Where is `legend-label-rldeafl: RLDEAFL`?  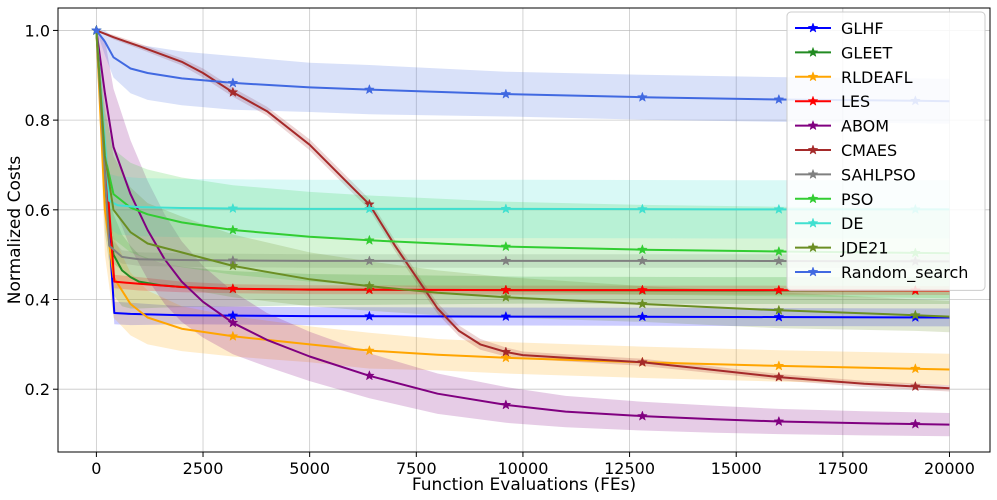
legend-label-rldeafl: RLDEAFL is located at coordinates (877, 77).